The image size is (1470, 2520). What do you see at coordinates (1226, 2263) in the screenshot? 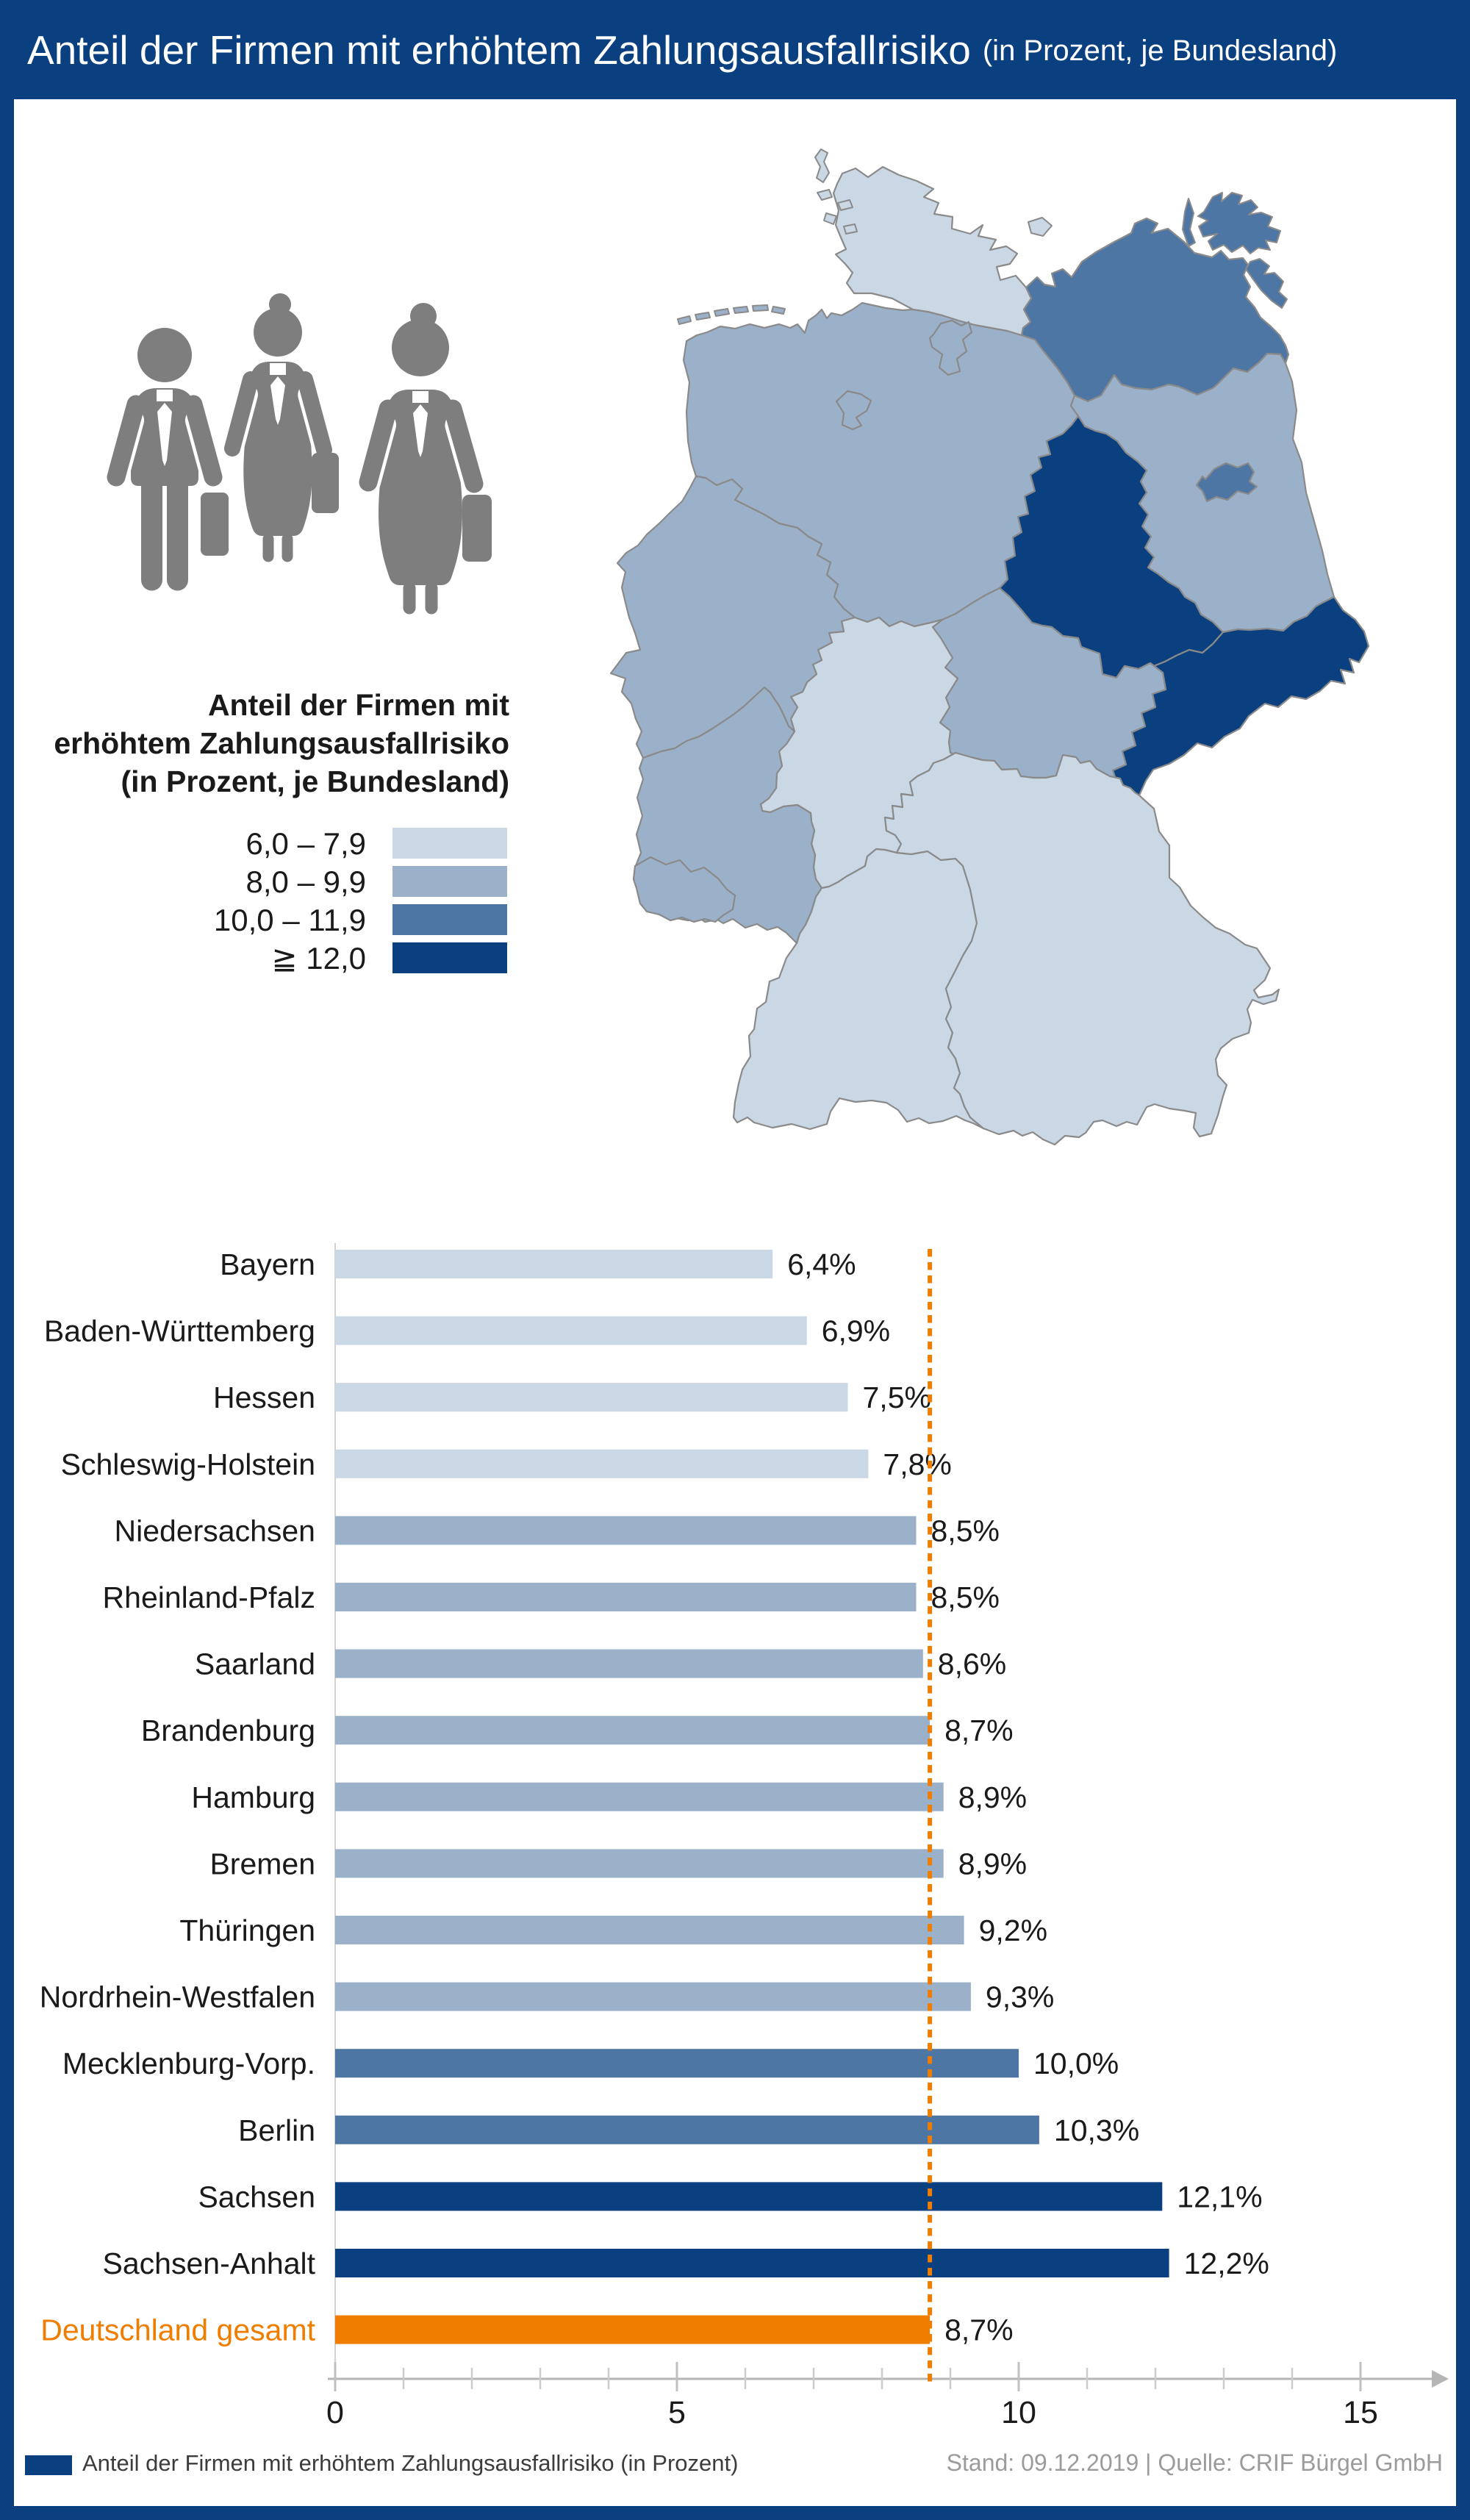
I see `bar-value-label: 12,2%` at bounding box center [1226, 2263].